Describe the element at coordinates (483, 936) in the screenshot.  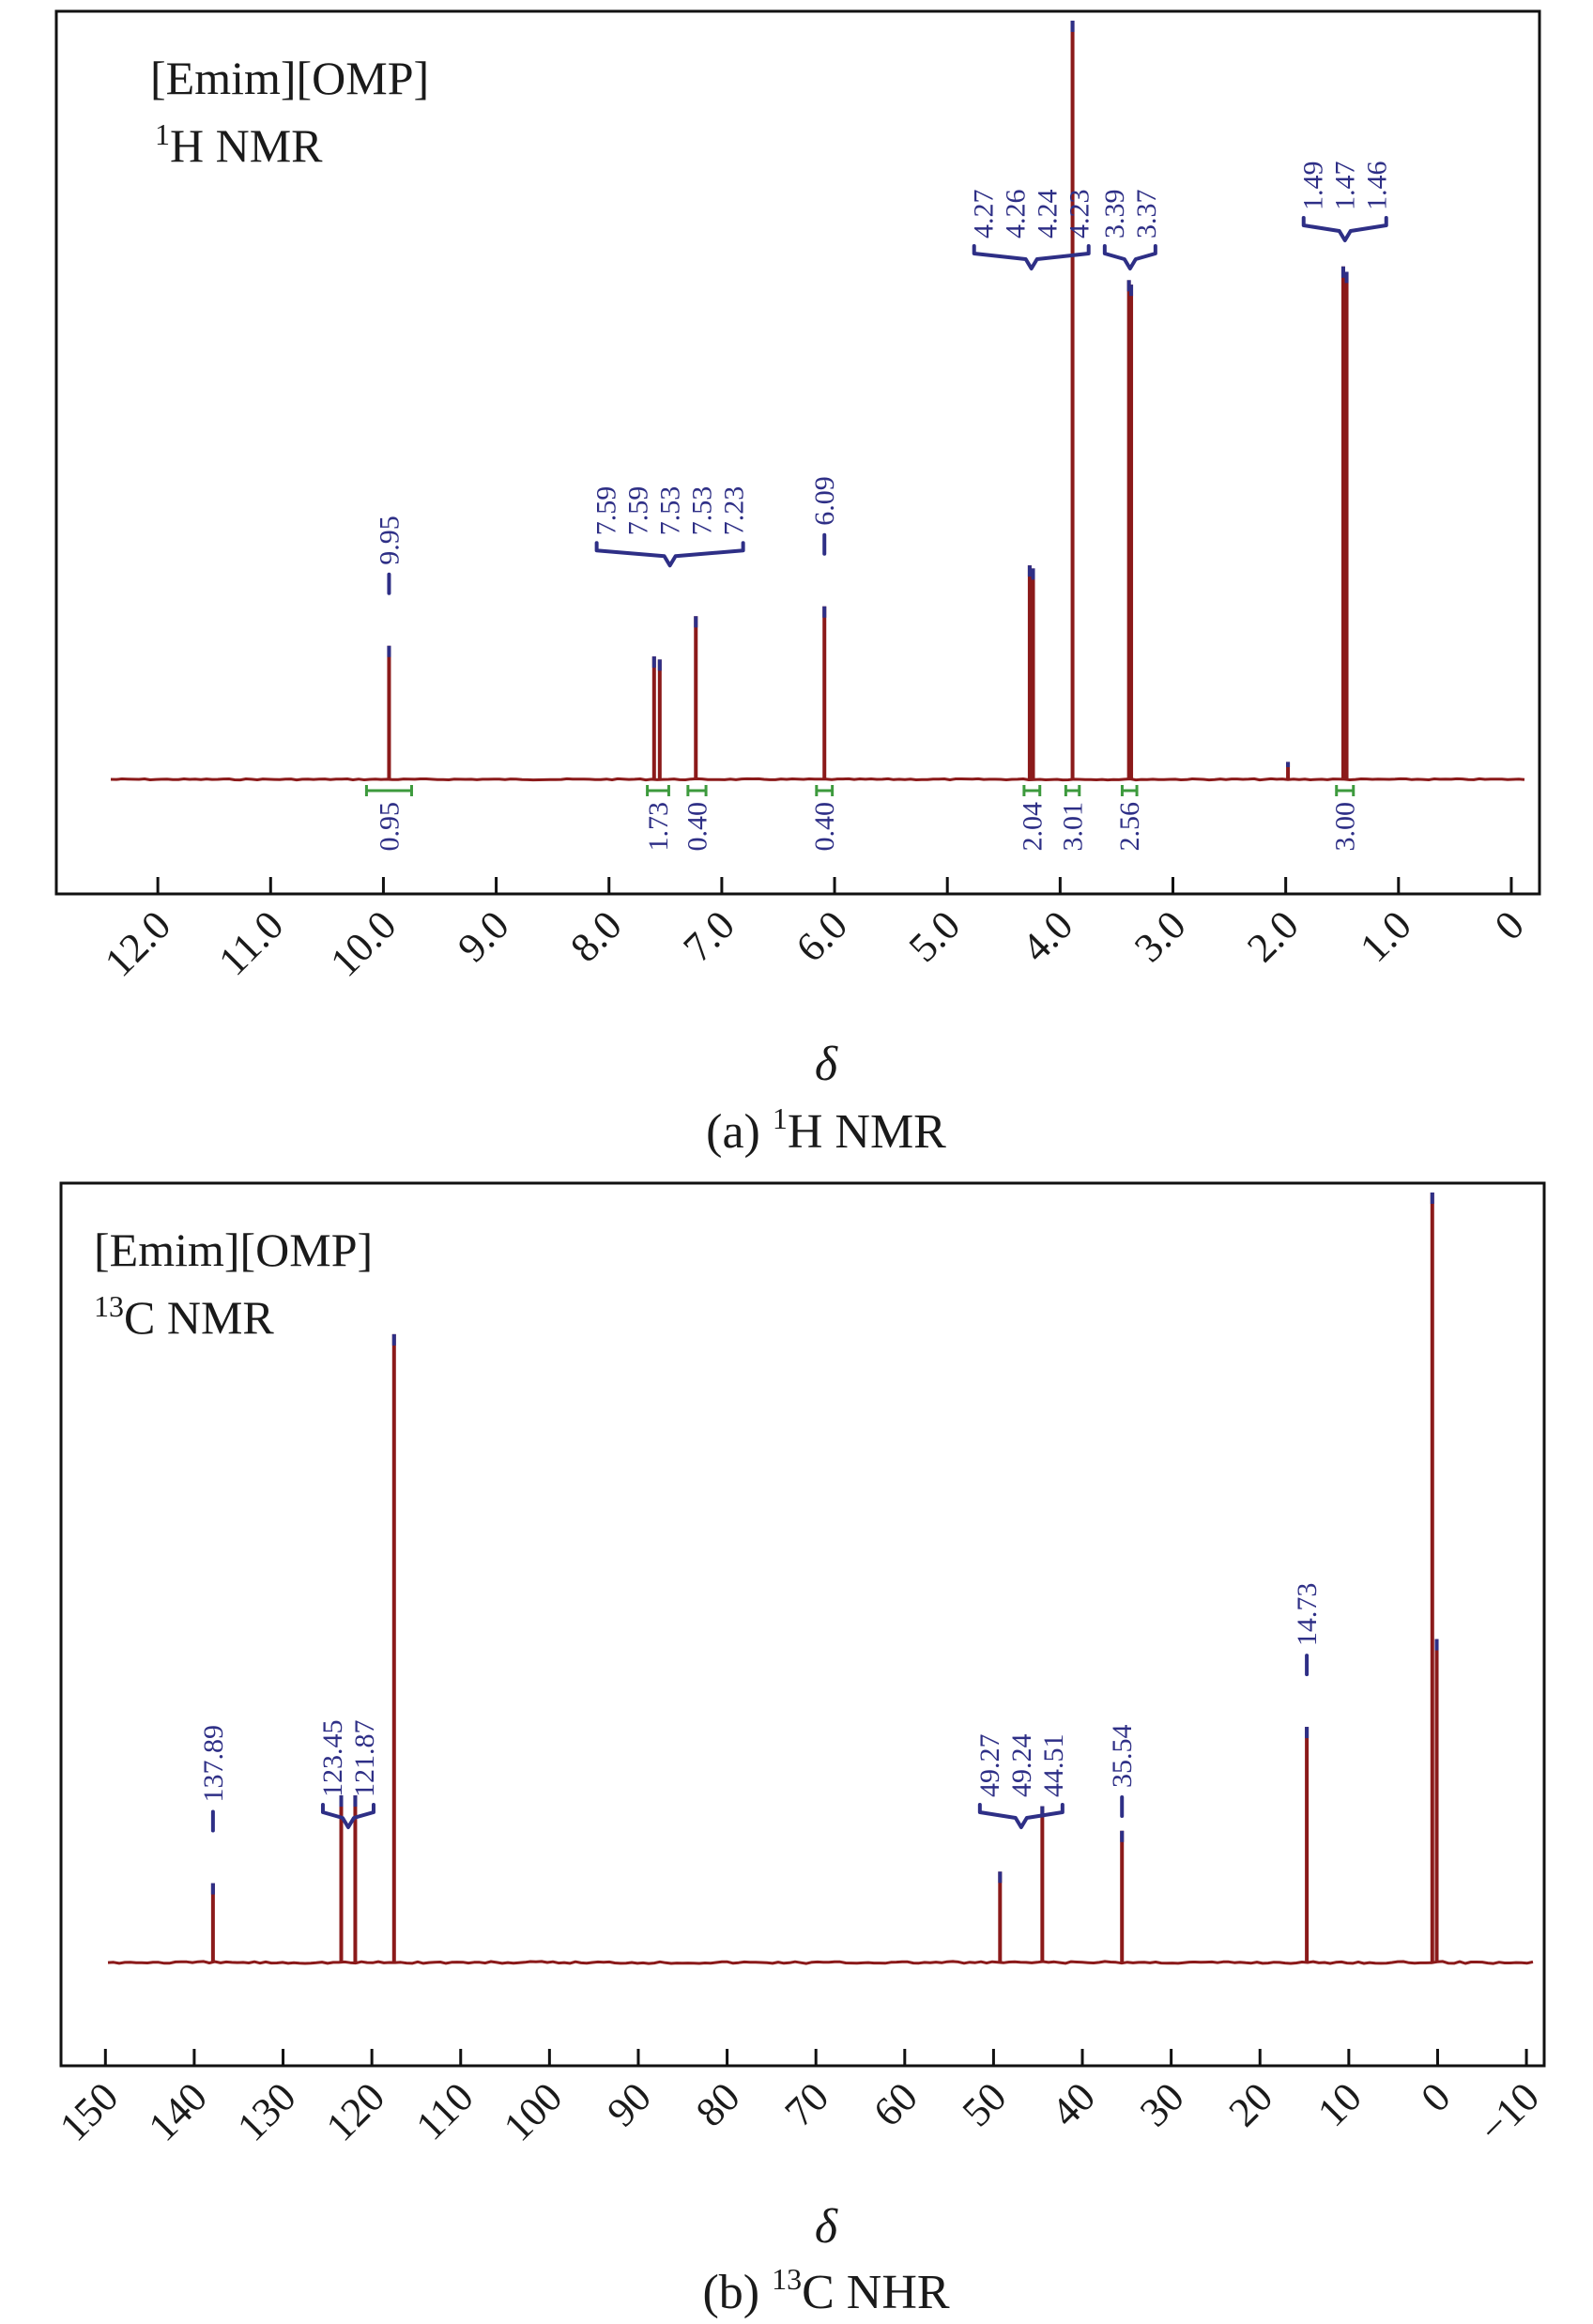
I see `x-tick-label: 9.0` at that location.